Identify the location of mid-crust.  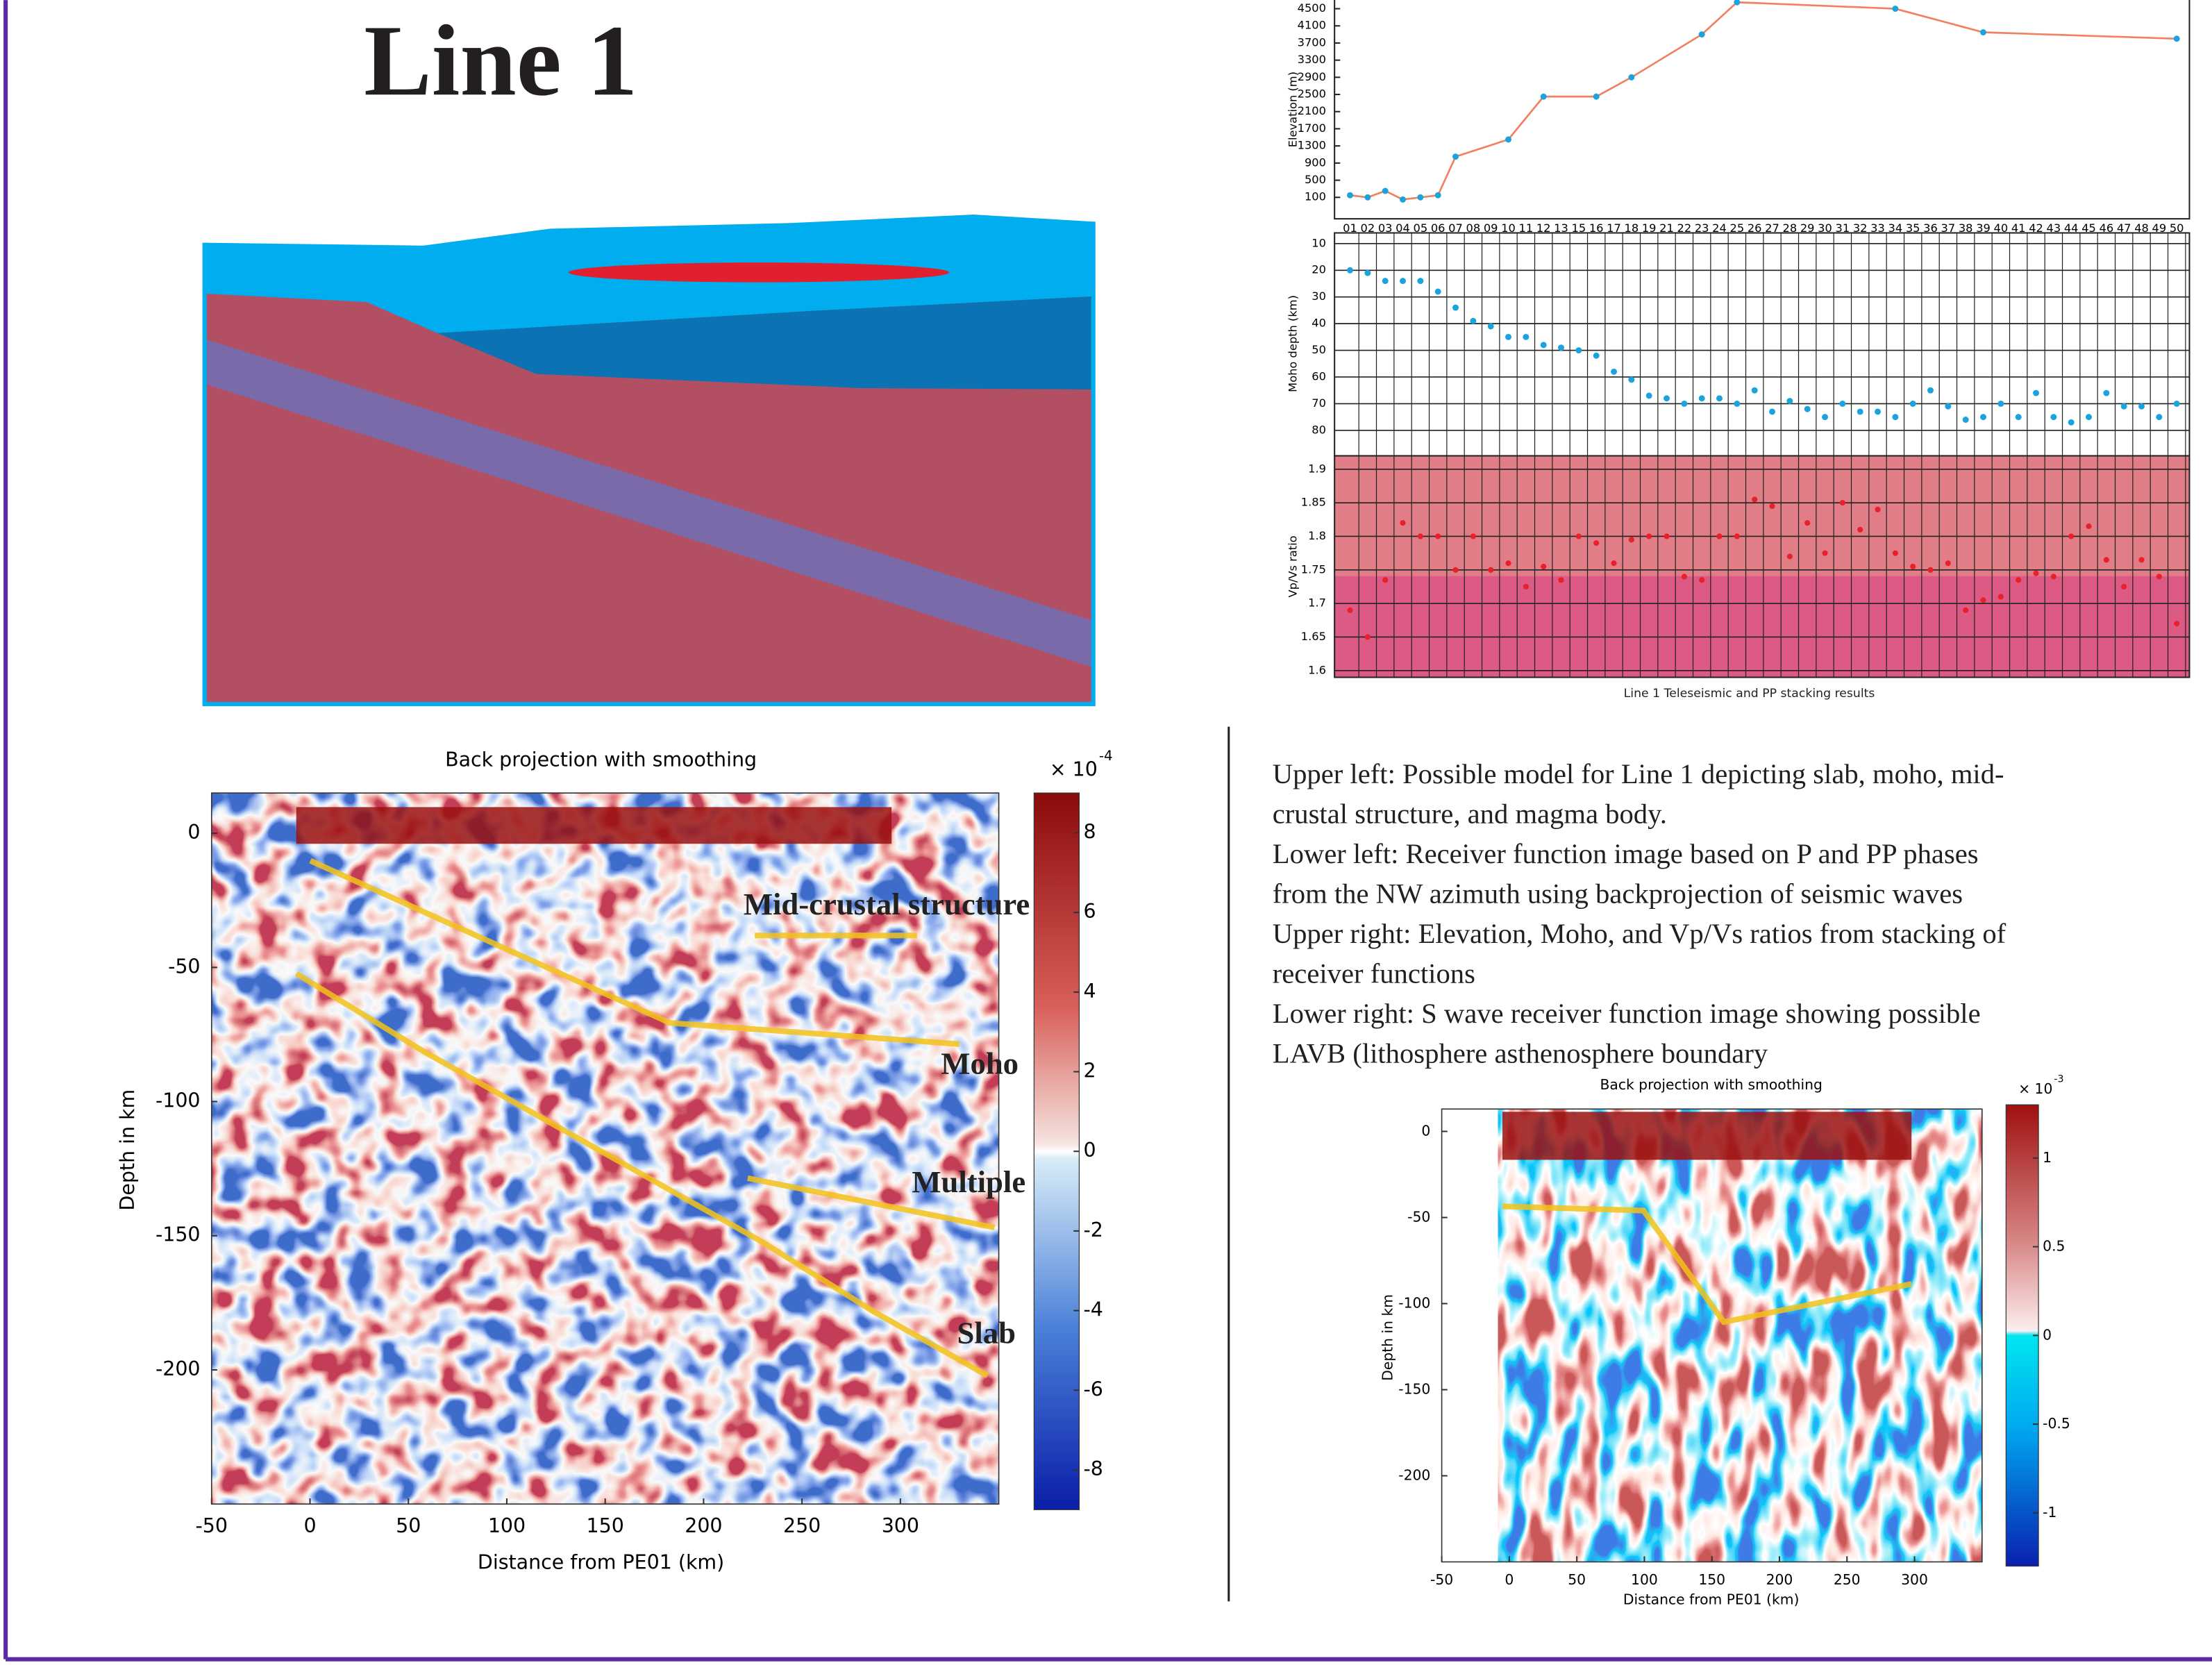
(765, 343).